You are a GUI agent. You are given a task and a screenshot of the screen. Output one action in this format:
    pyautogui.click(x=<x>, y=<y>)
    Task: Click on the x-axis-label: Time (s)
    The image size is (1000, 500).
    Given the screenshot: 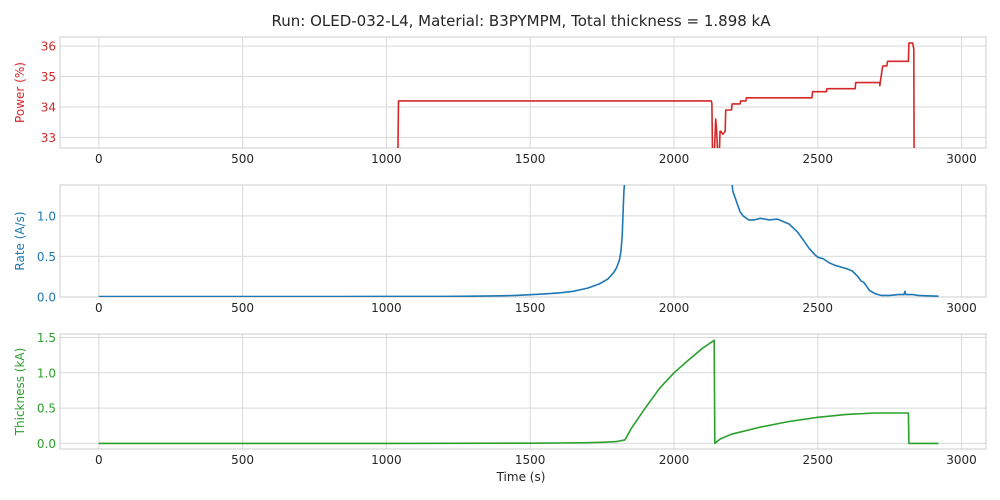 What is the action you would take?
    pyautogui.click(x=521, y=477)
    